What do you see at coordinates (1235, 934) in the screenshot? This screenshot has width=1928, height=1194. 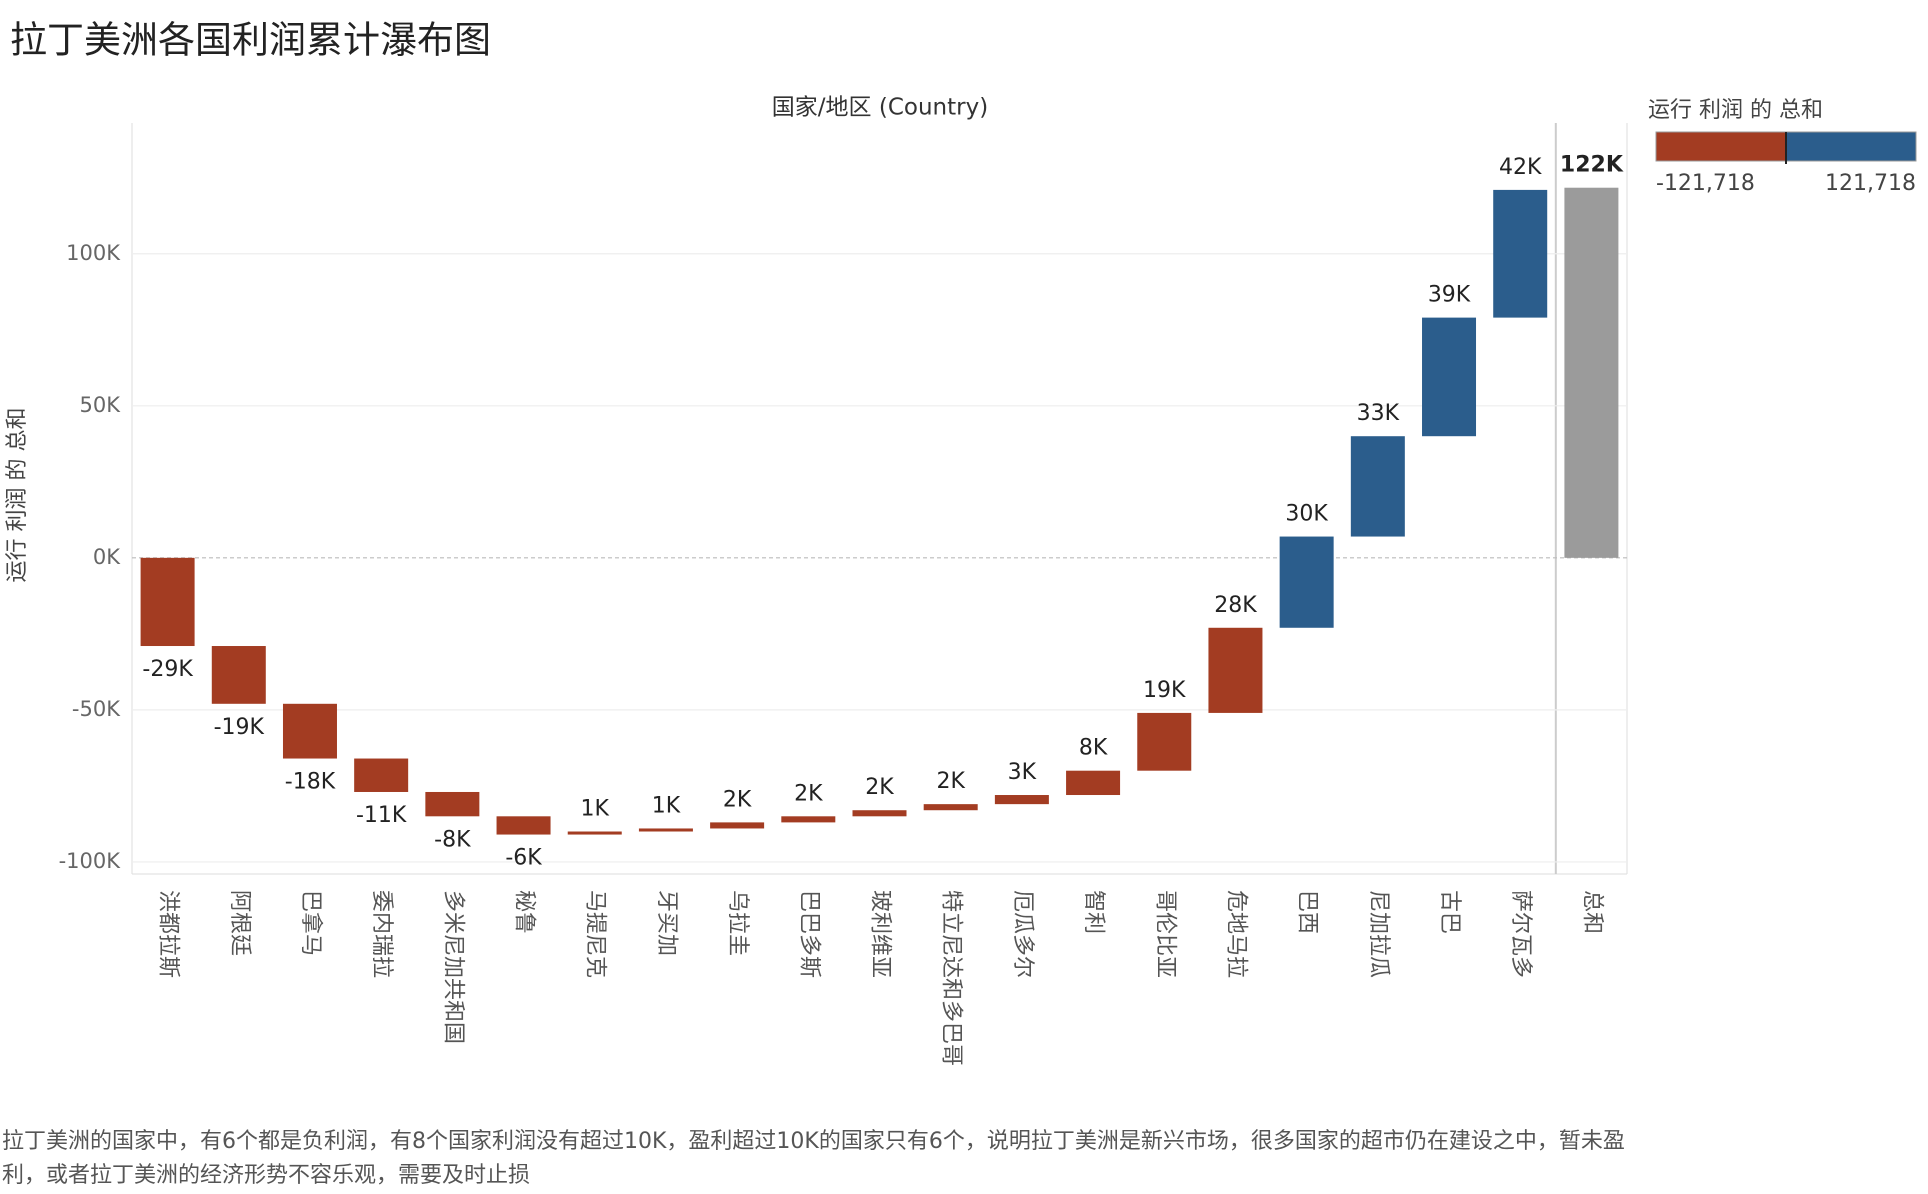 I see `x-tick-label: 危地马拉` at bounding box center [1235, 934].